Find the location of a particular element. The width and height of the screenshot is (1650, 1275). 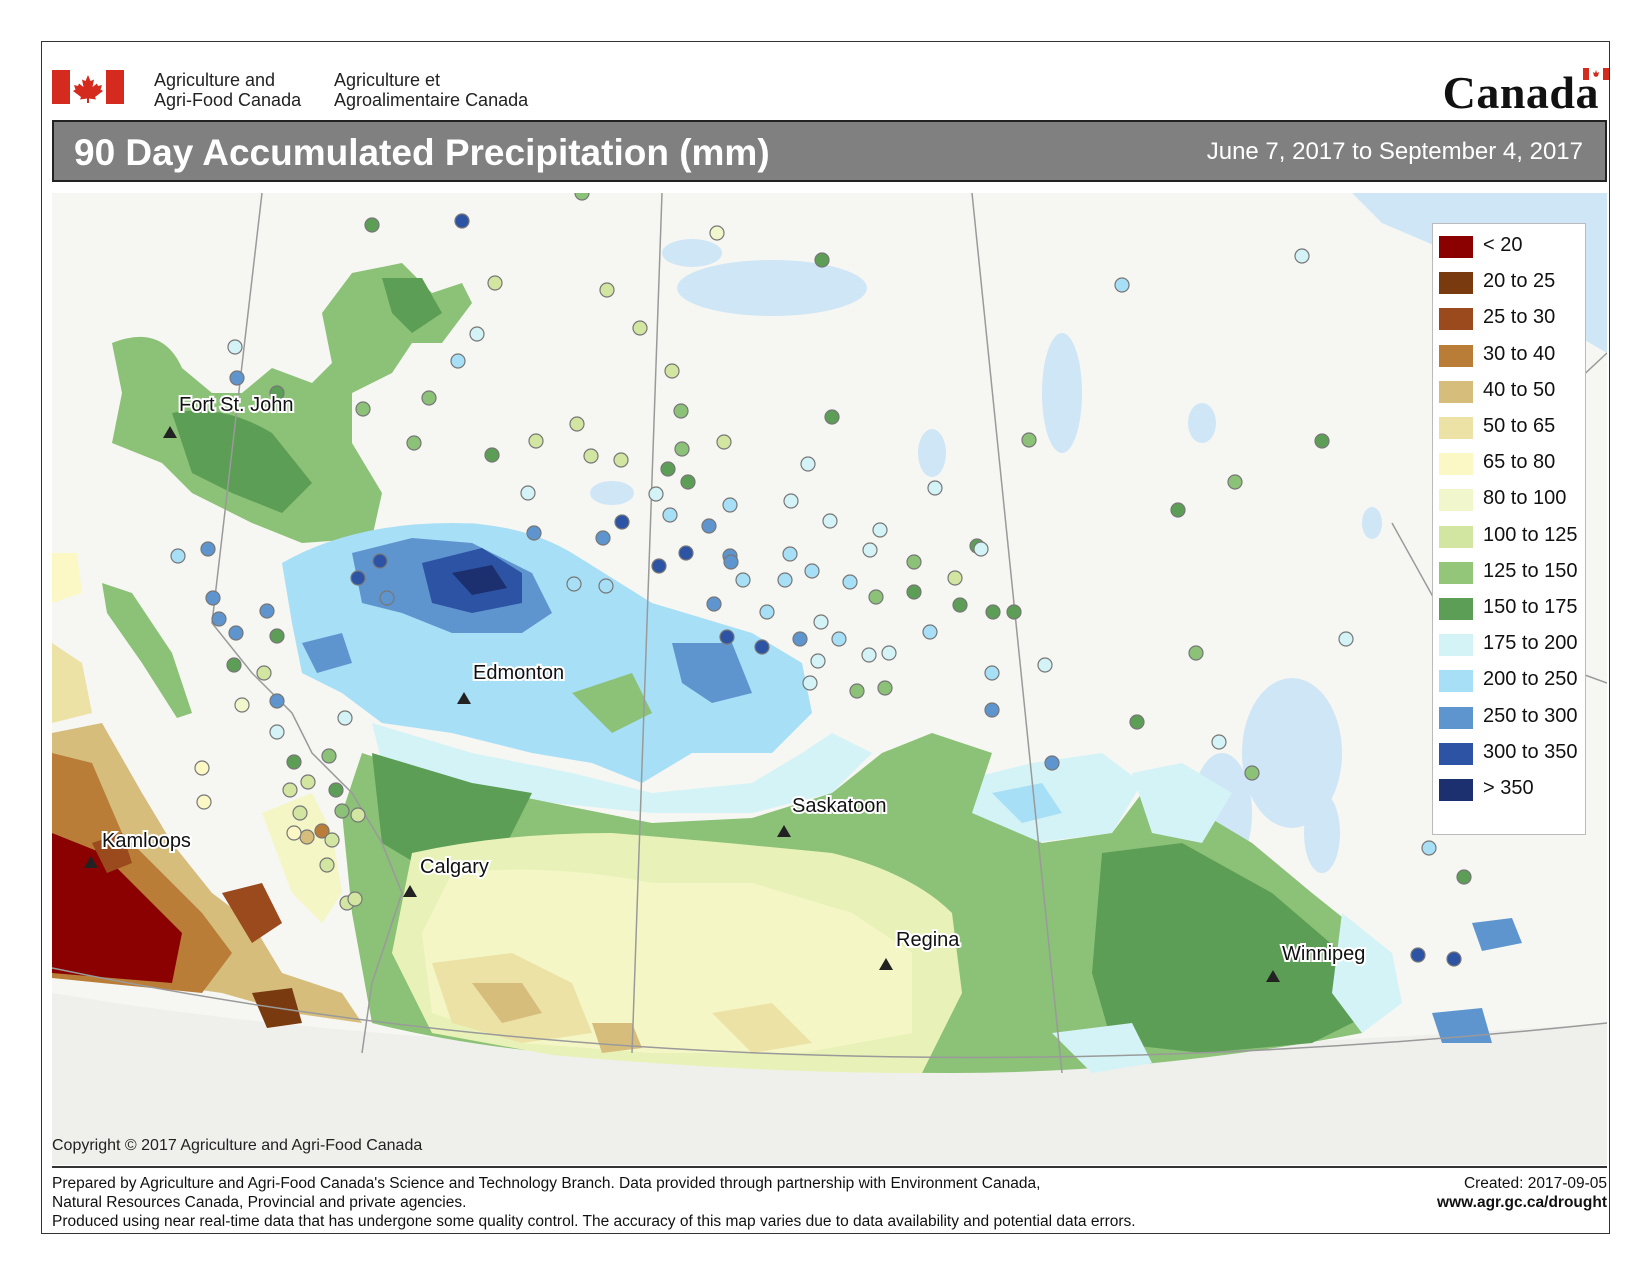

legend-label: 80 to 100 is located at coordinates (1525, 498).